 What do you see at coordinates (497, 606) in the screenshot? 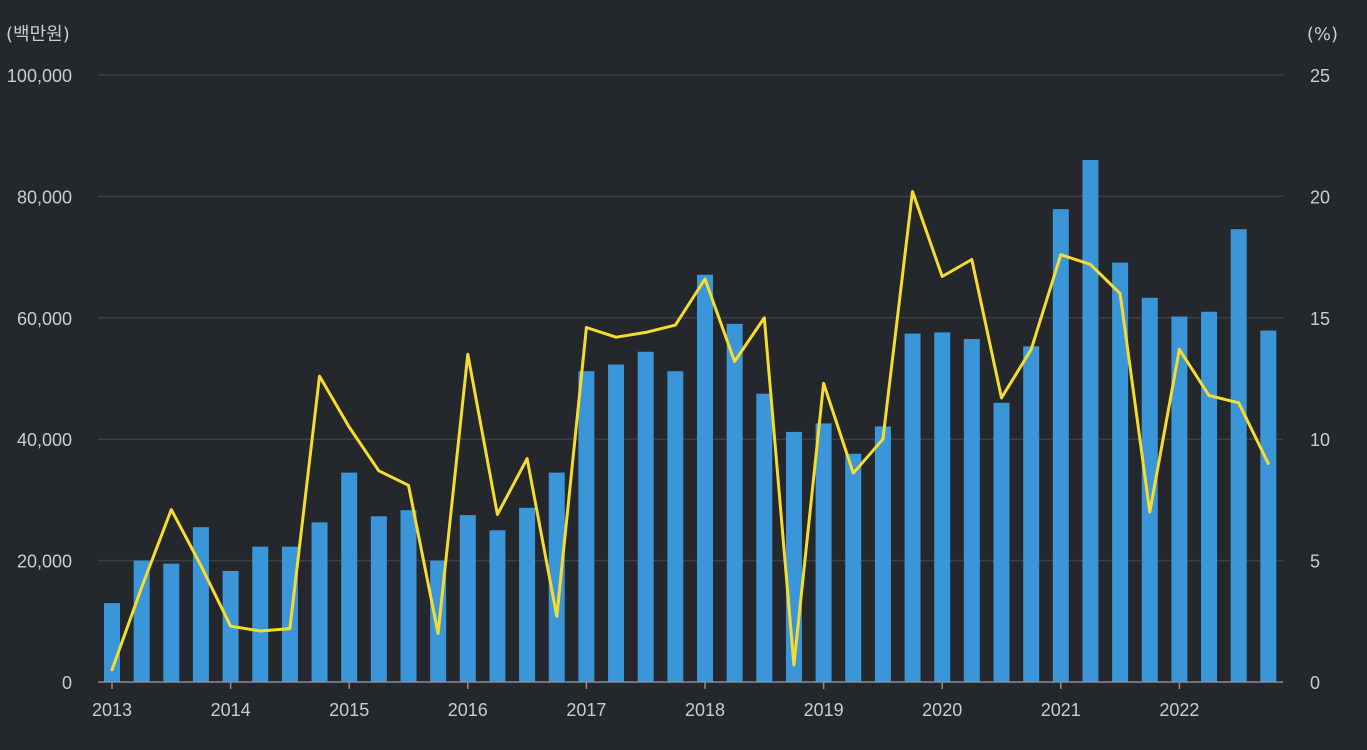
I see `bar-2016.Q2` at bounding box center [497, 606].